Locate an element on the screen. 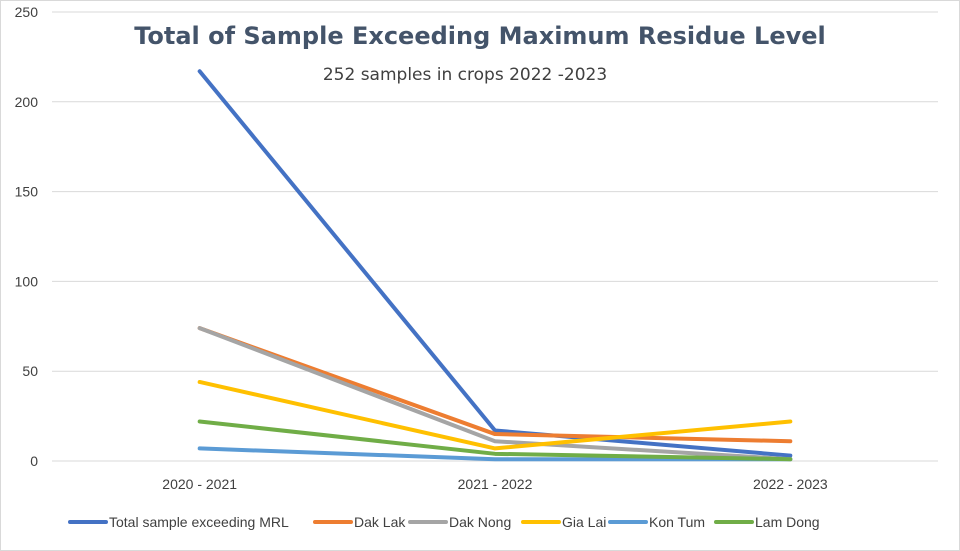 This screenshot has height=551, width=960. y-tick-label: 150 is located at coordinates (27, 192).